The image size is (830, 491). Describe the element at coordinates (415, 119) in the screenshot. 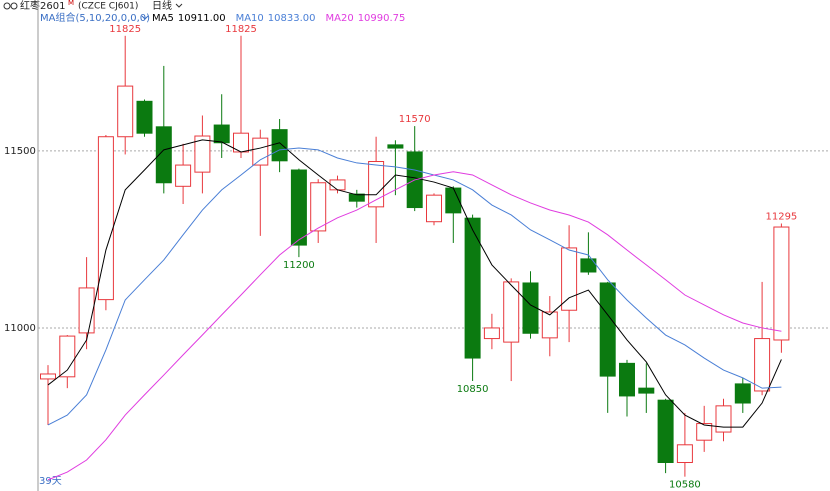

I see `extreme-label: 11570` at that location.